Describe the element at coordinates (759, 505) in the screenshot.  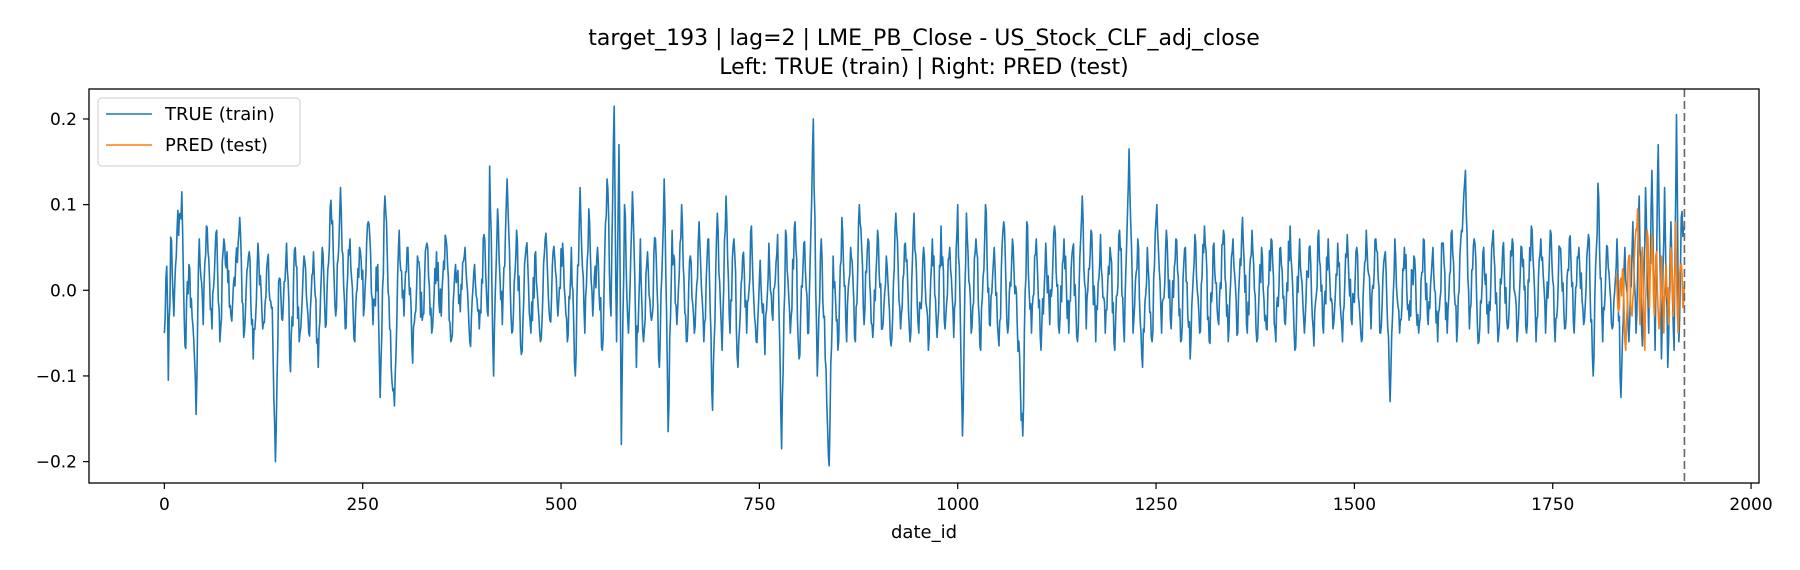
I see `x-tick-label: 750` at that location.